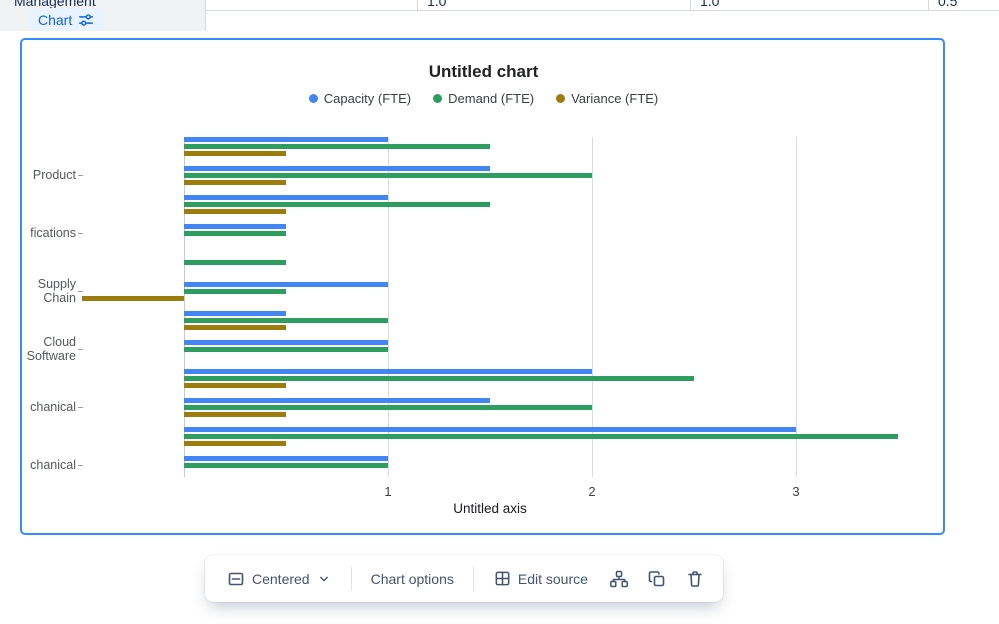  Describe the element at coordinates (236, 578) in the screenshot. I see `centered-layout-icon` at that location.